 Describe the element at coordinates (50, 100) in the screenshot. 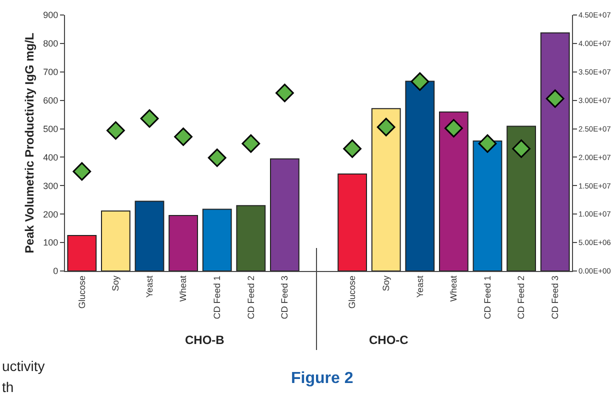

I see `y-tick-label: 600` at that location.